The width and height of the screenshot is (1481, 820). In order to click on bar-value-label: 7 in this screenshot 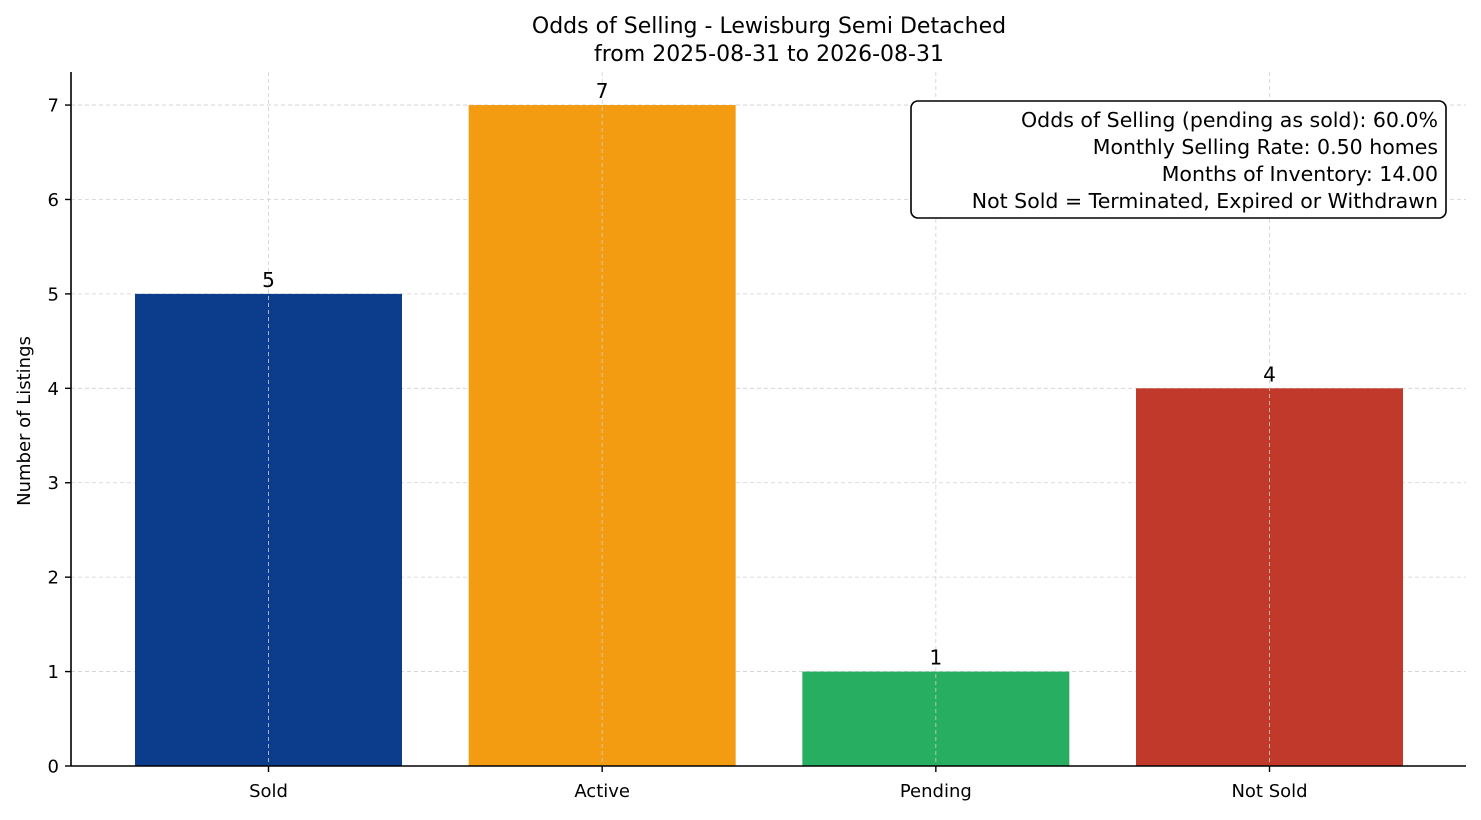, I will do `click(602, 91)`.